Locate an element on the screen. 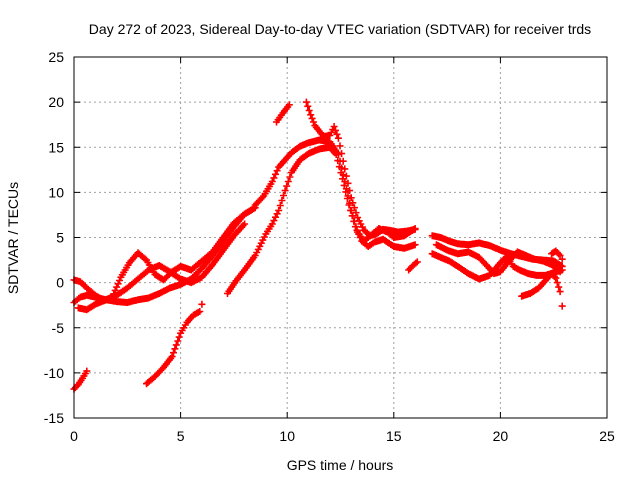 The image size is (640, 480). x-tick-label: 10 is located at coordinates (287, 436).